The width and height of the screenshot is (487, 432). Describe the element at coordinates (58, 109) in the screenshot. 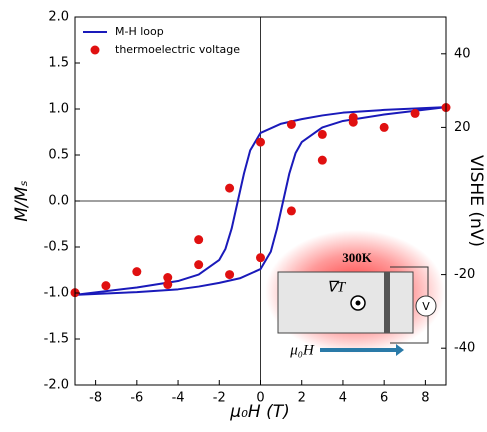

I see `y-tick-label: 1.0` at that location.